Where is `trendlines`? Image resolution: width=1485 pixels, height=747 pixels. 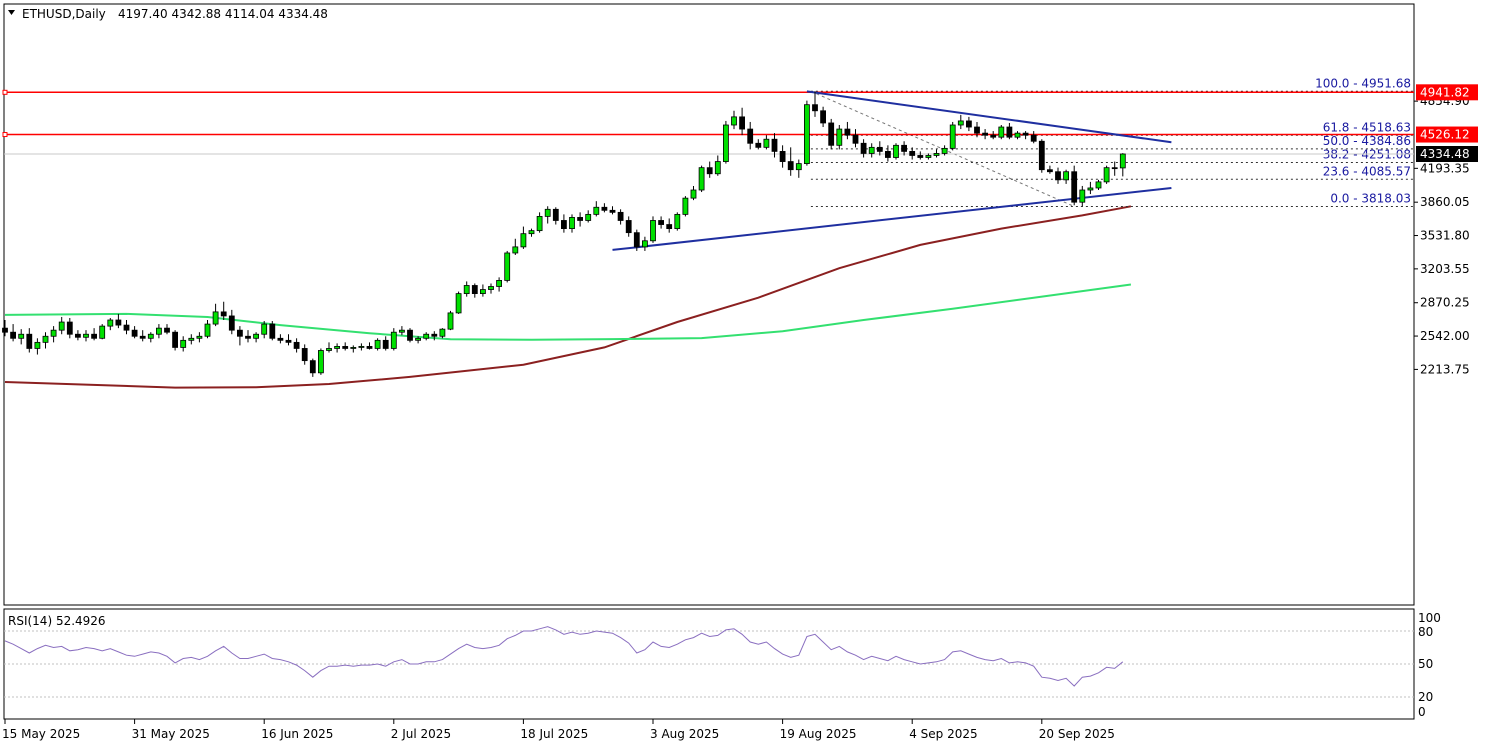 trendlines is located at coordinates (892, 170).